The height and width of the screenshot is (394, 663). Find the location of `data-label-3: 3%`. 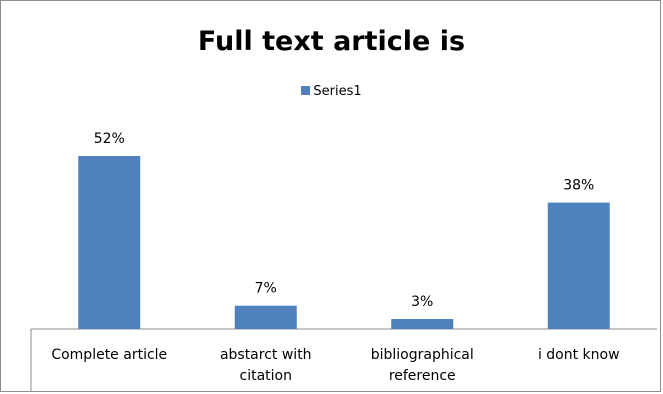

data-label-3: 3% is located at coordinates (422, 302).